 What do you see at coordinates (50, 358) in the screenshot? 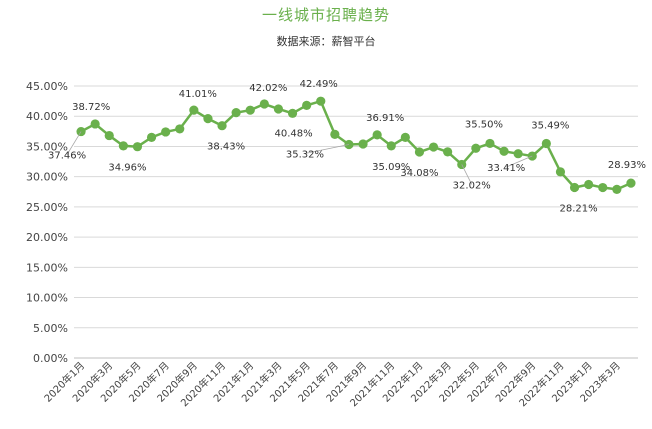
I see `y-tick-label: 0.00%` at bounding box center [50, 358].